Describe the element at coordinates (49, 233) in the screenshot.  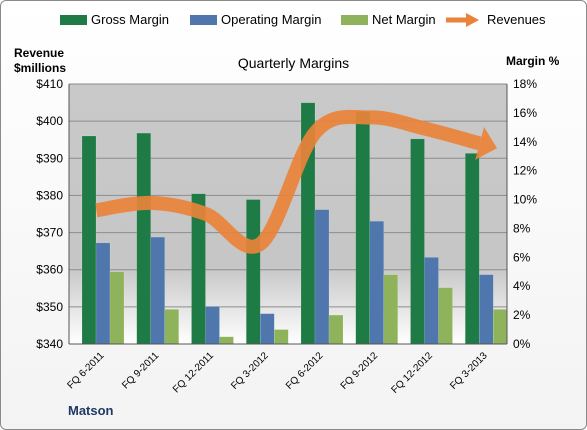
I see `left-axis-tick-label: $370` at that location.